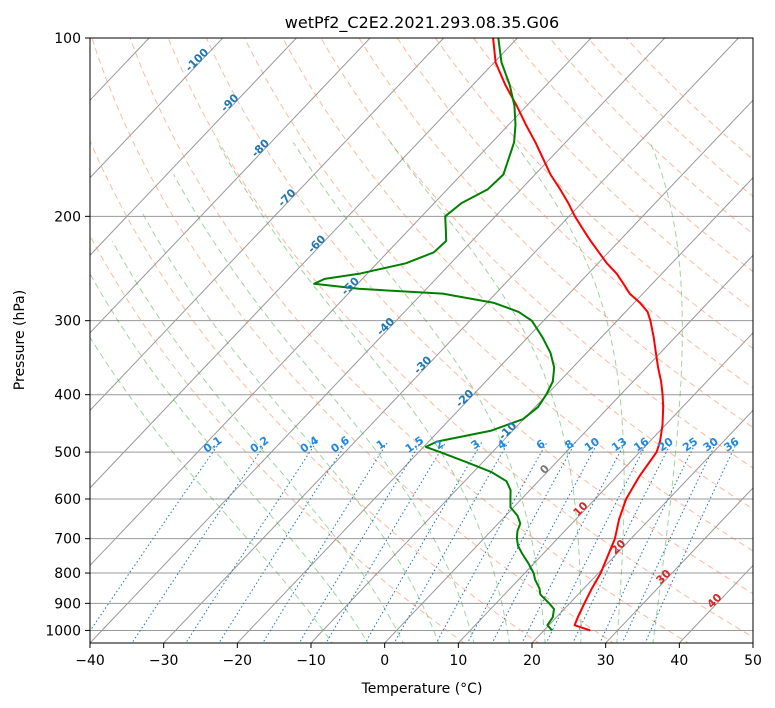  What do you see at coordinates (67, 500) in the screenshot?
I see `y-tick-label: 600` at bounding box center [67, 500].